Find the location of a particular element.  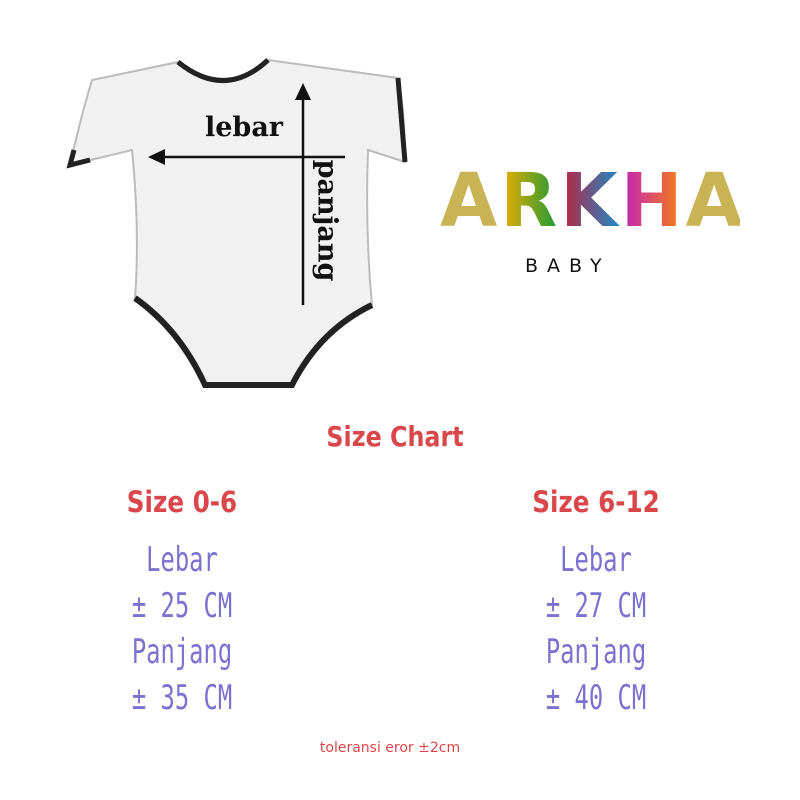

size-column-0-6: Size 0-6 Lebar ± 25 CM Panjang ± 35 CM is located at coordinates (182, 603).